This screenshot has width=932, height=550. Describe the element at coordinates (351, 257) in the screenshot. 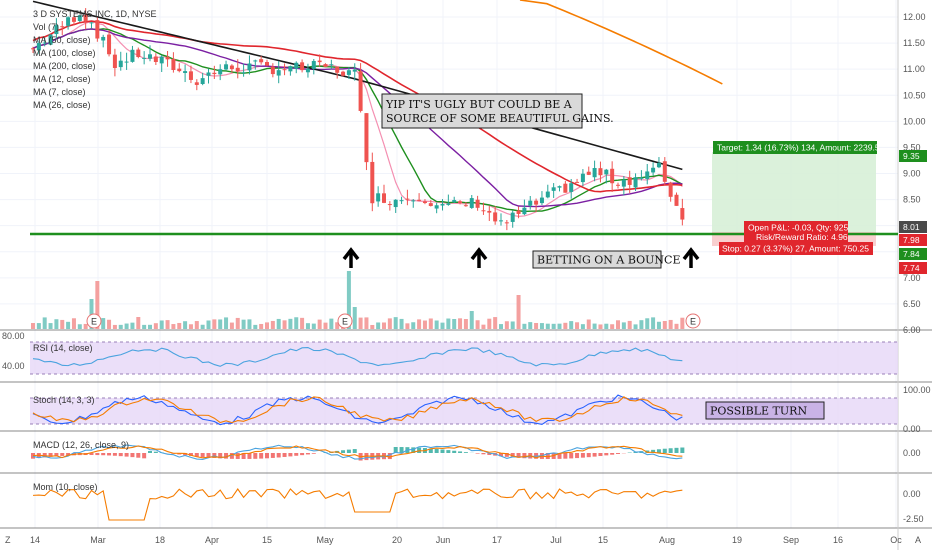

I see `arrow-up-icon` at that location.